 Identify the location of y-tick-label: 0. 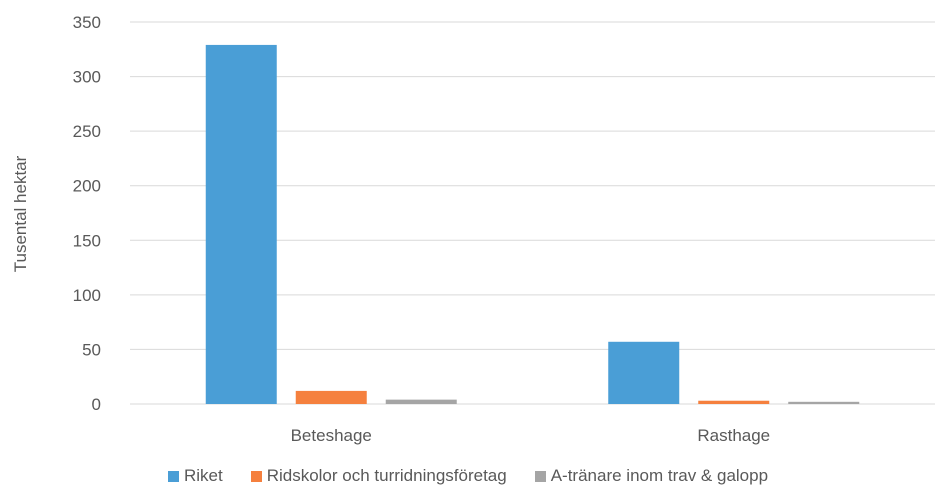
(96, 404).